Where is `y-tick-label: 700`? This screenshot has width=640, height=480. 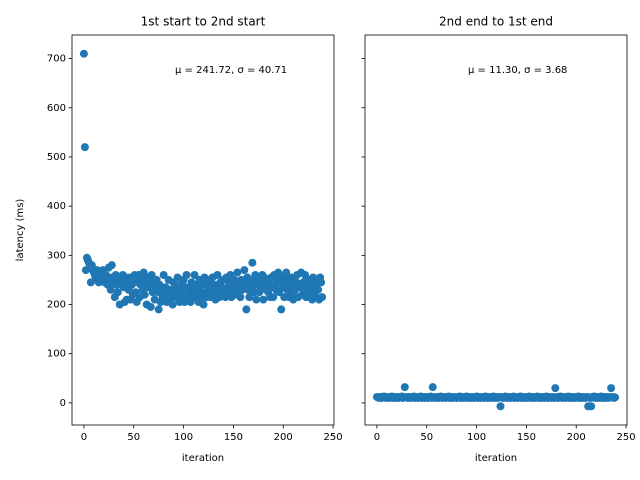 y-tick-label: 700 is located at coordinates (56, 59).